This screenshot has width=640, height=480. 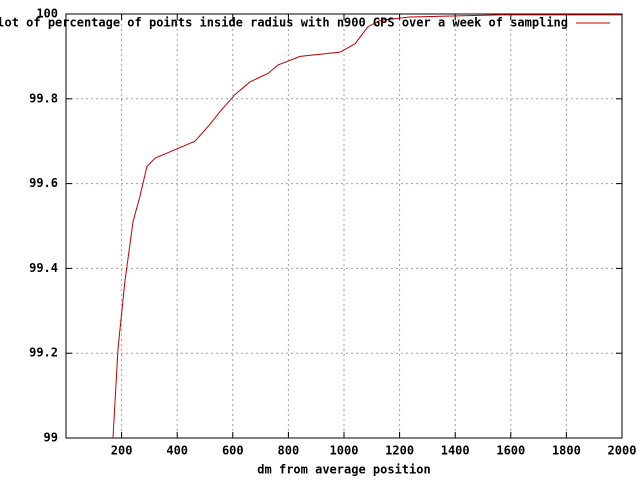 I want to click on x-tick-label: 1800, so click(x=566, y=451).